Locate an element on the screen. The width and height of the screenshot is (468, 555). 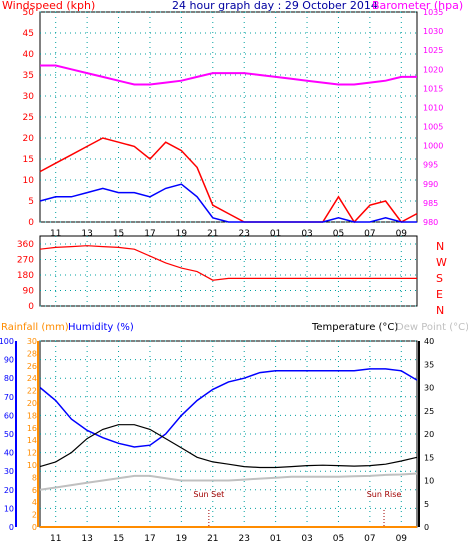
wind-direction-series is located at coordinates (228, 263).